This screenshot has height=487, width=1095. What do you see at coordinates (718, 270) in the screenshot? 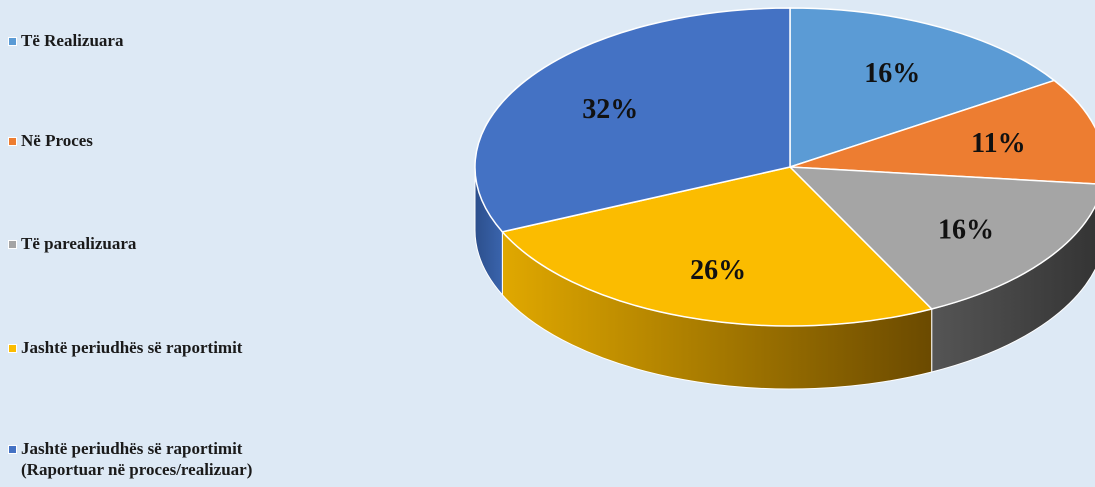
I see `pie-data-label: 26%` at bounding box center [718, 270].